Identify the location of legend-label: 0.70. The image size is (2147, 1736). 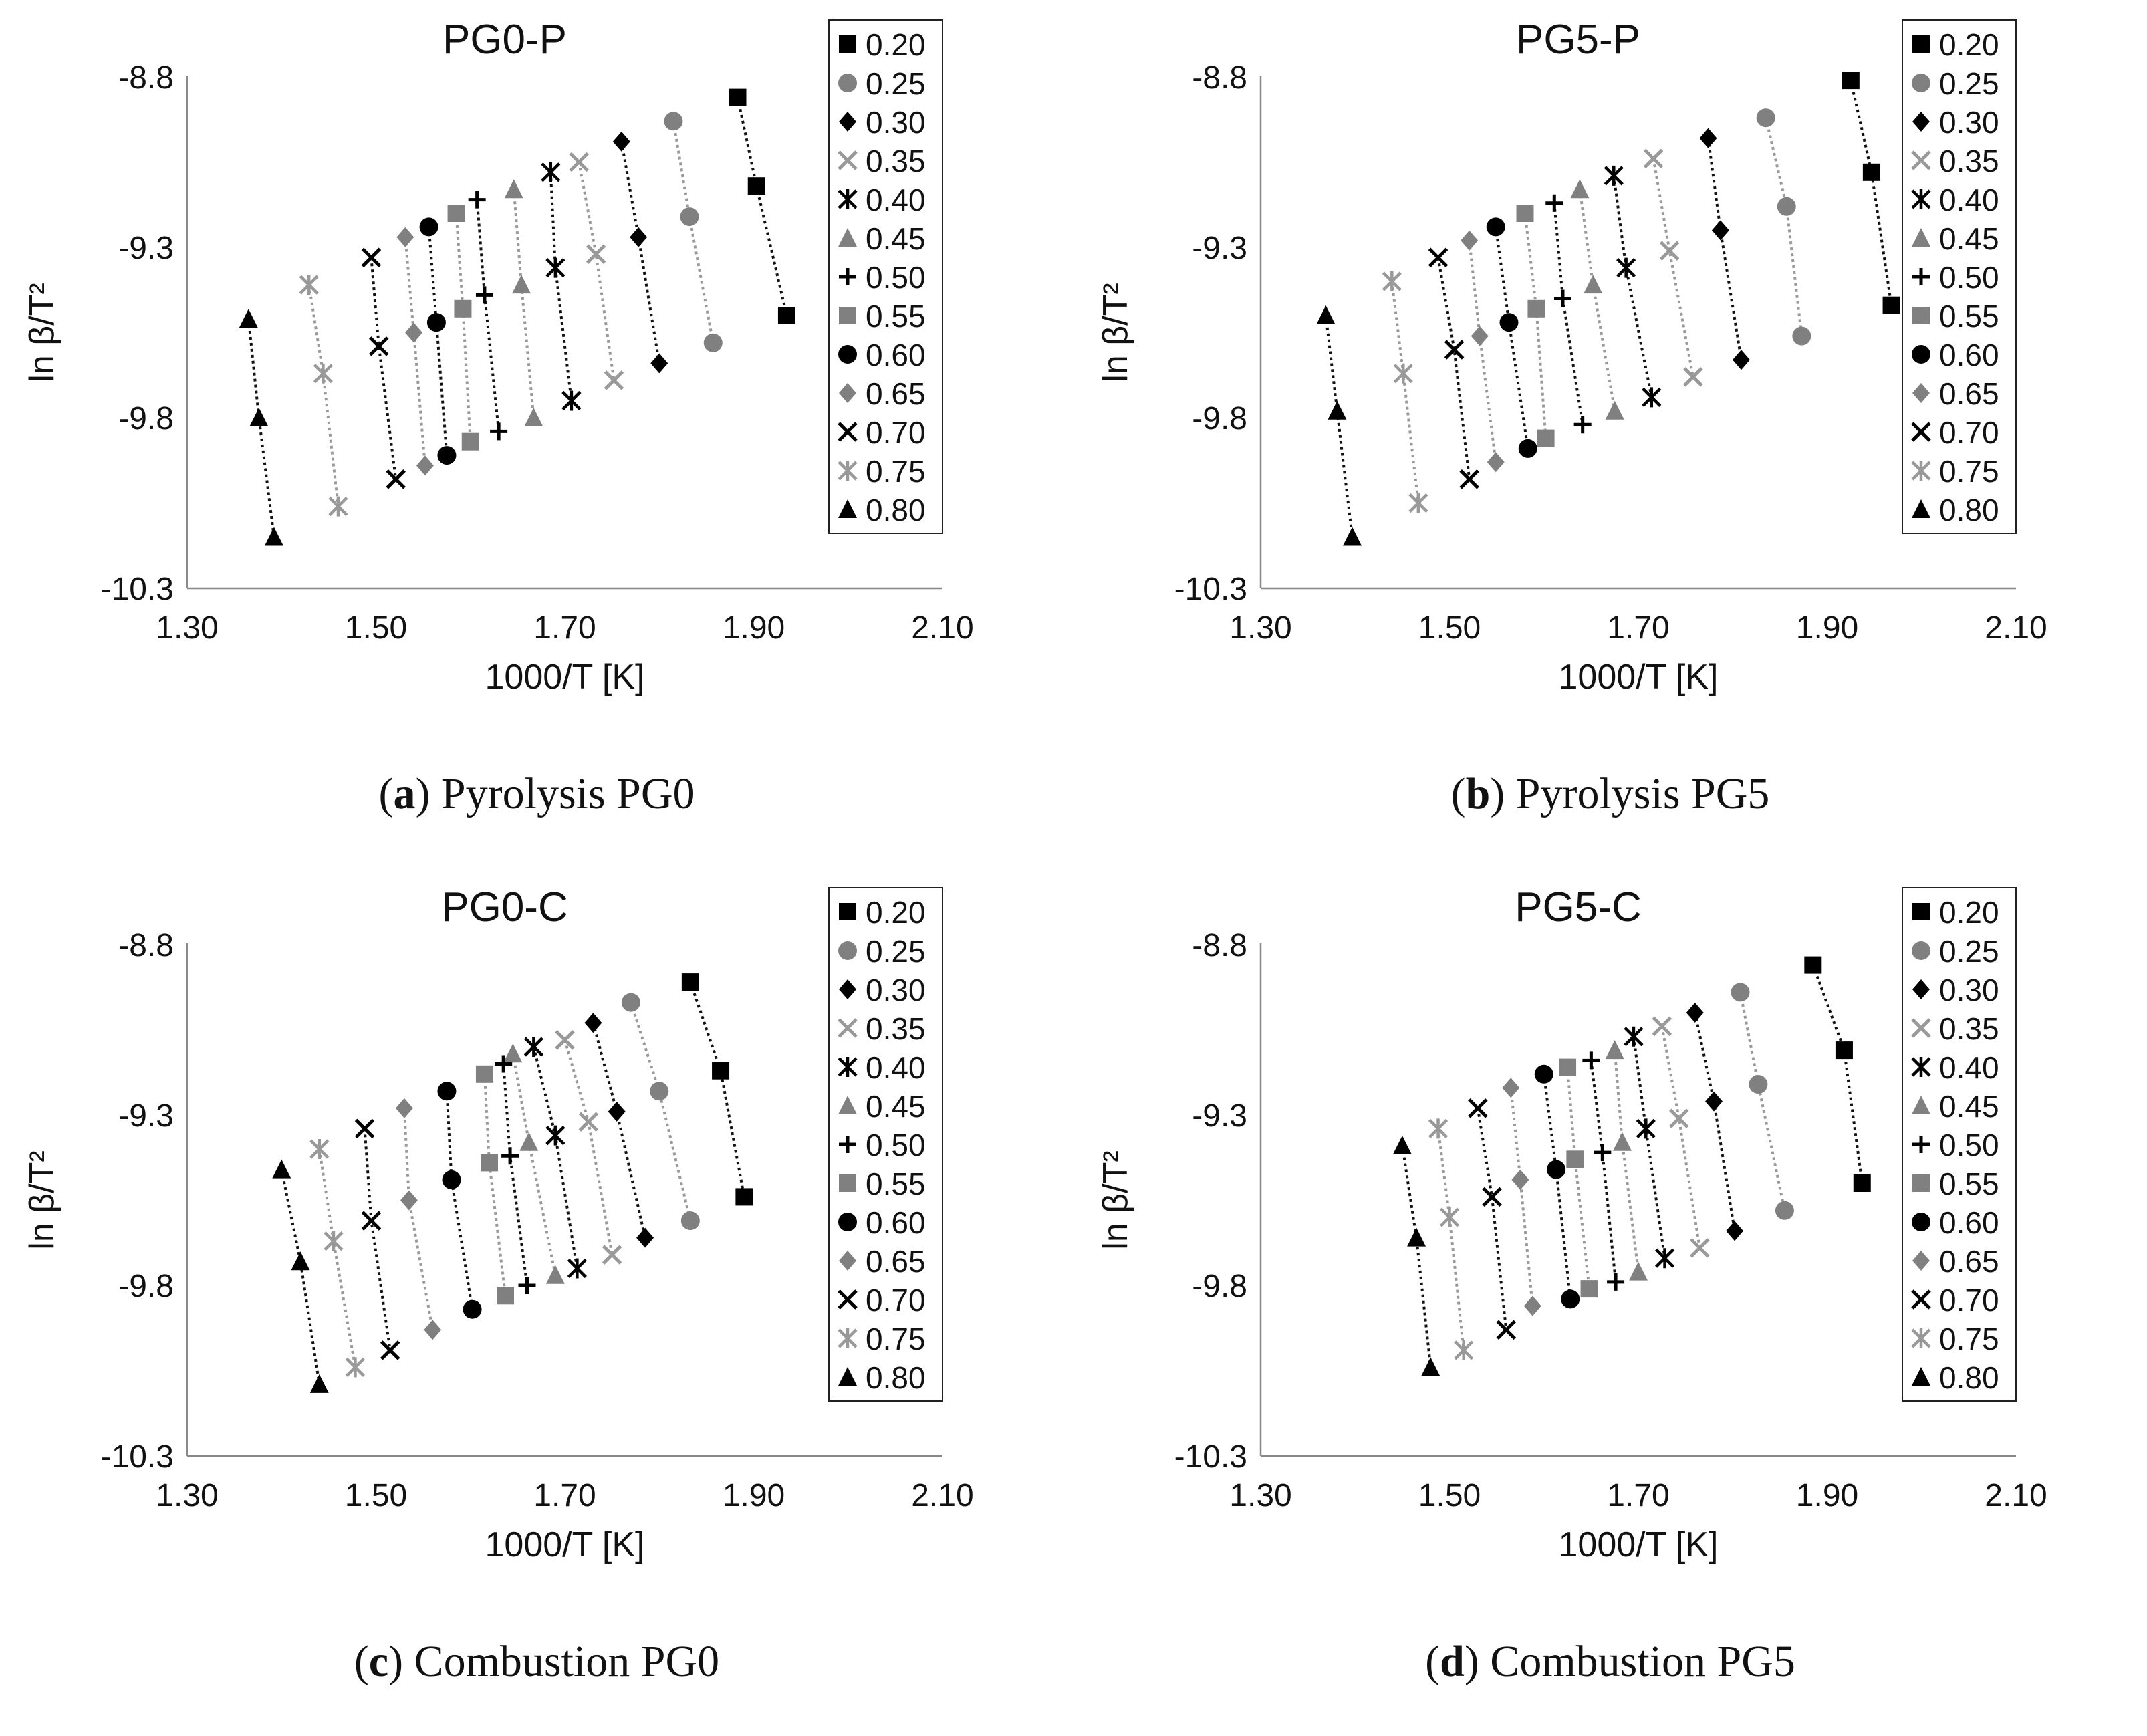
(1969, 1300).